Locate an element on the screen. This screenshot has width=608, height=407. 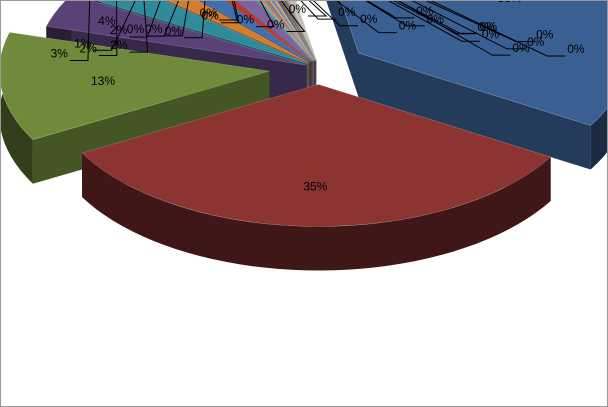
data-label: 13% is located at coordinates (103, 81).